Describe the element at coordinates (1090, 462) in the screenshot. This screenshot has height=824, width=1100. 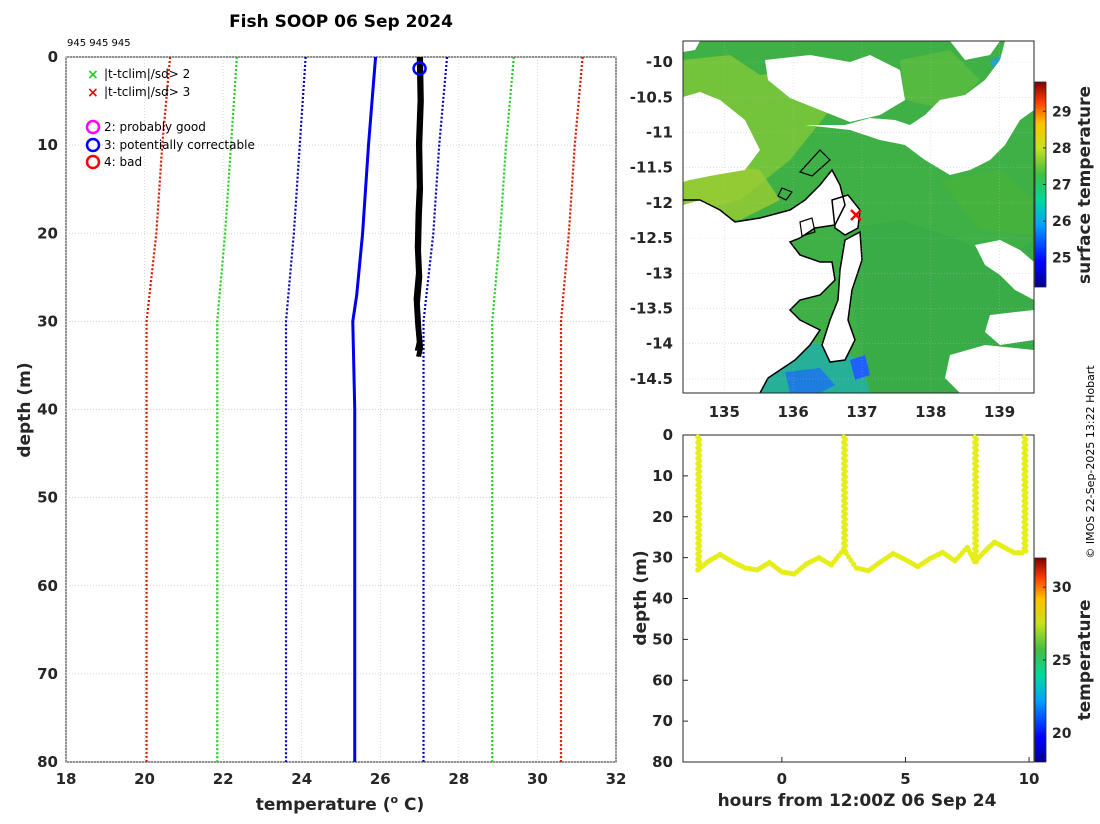
I see `credit-text: © IMOS 22-Sep-2025 13:22 Hobart` at that location.